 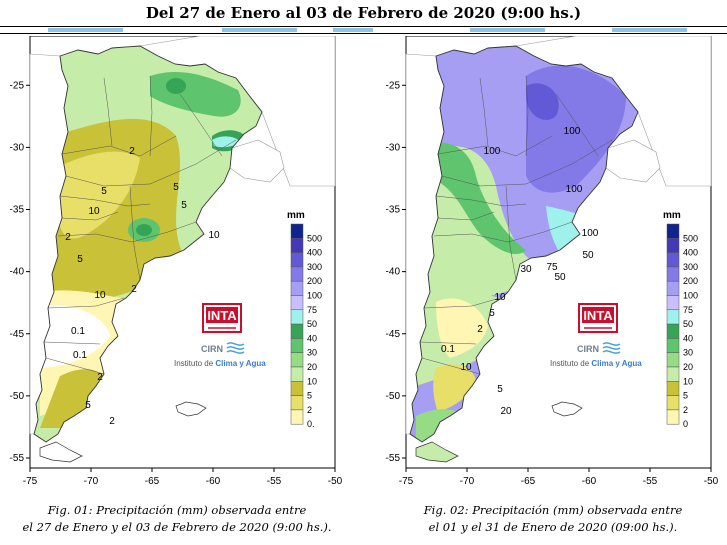 What do you see at coordinates (75, 336) in the screenshot?
I see `precip-zone-dry` at bounding box center [75, 336].